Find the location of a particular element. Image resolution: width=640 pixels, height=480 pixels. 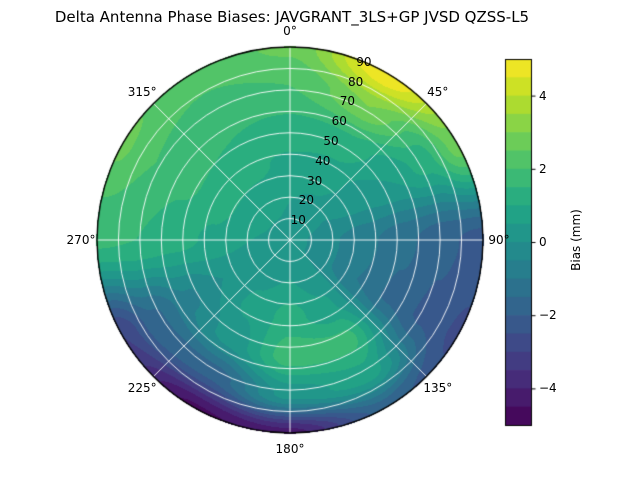

radial-tick-label: 90 is located at coordinates (364, 61).